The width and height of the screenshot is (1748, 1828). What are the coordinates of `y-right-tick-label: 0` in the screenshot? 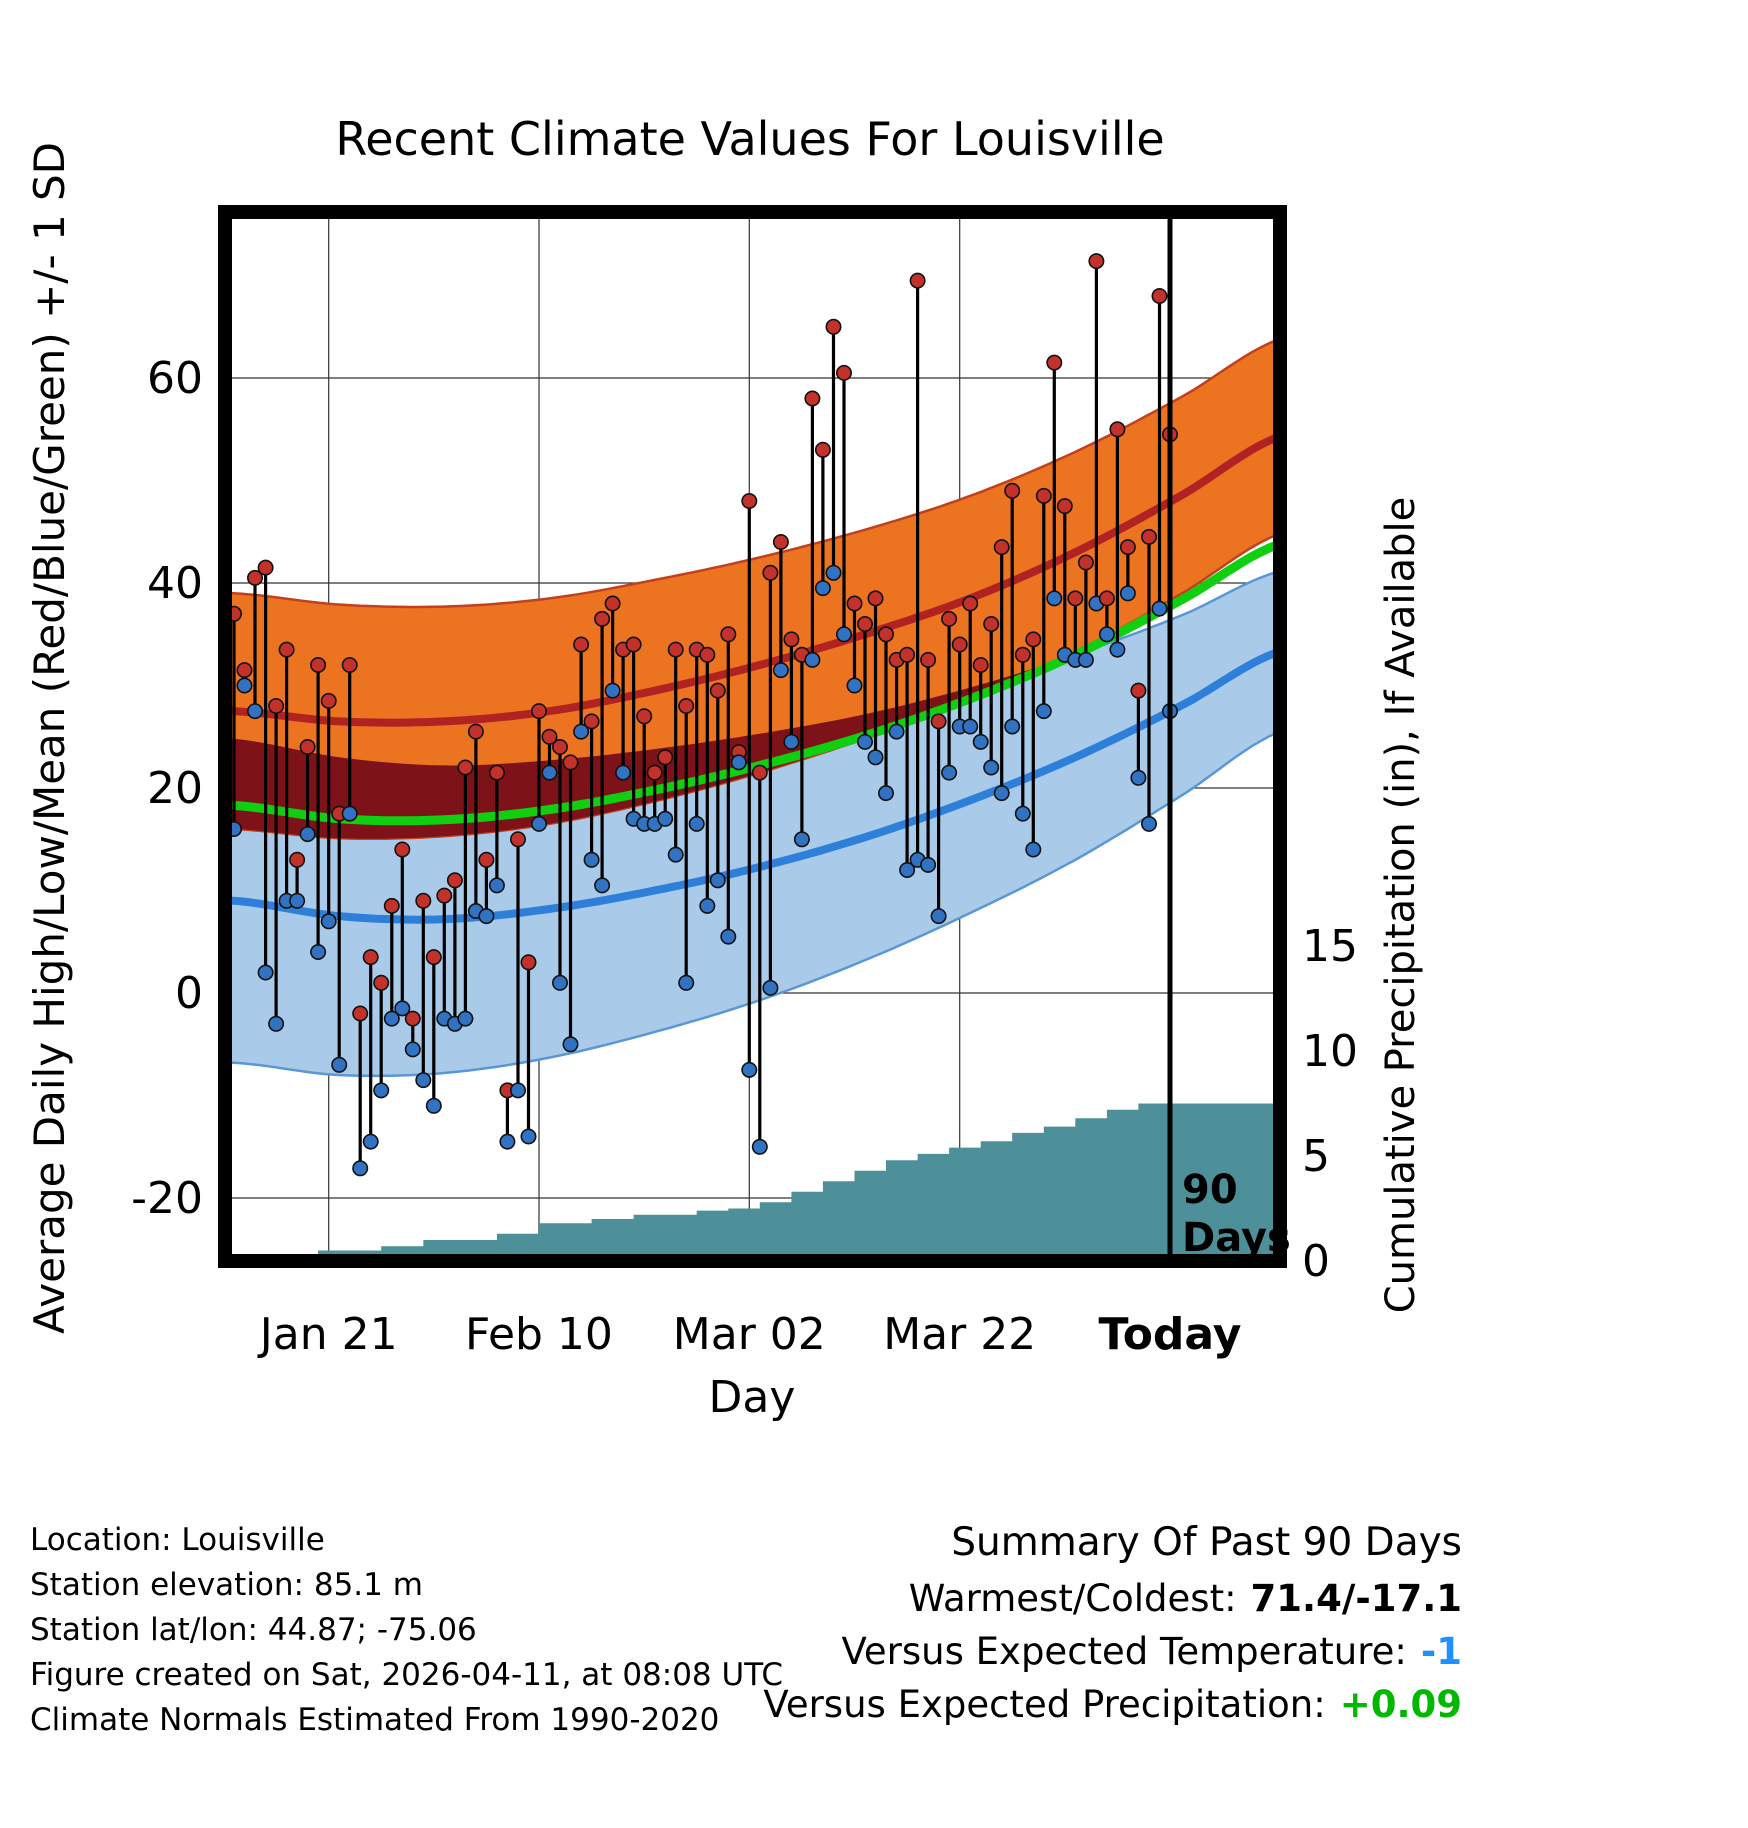 It's located at (1316, 1261).